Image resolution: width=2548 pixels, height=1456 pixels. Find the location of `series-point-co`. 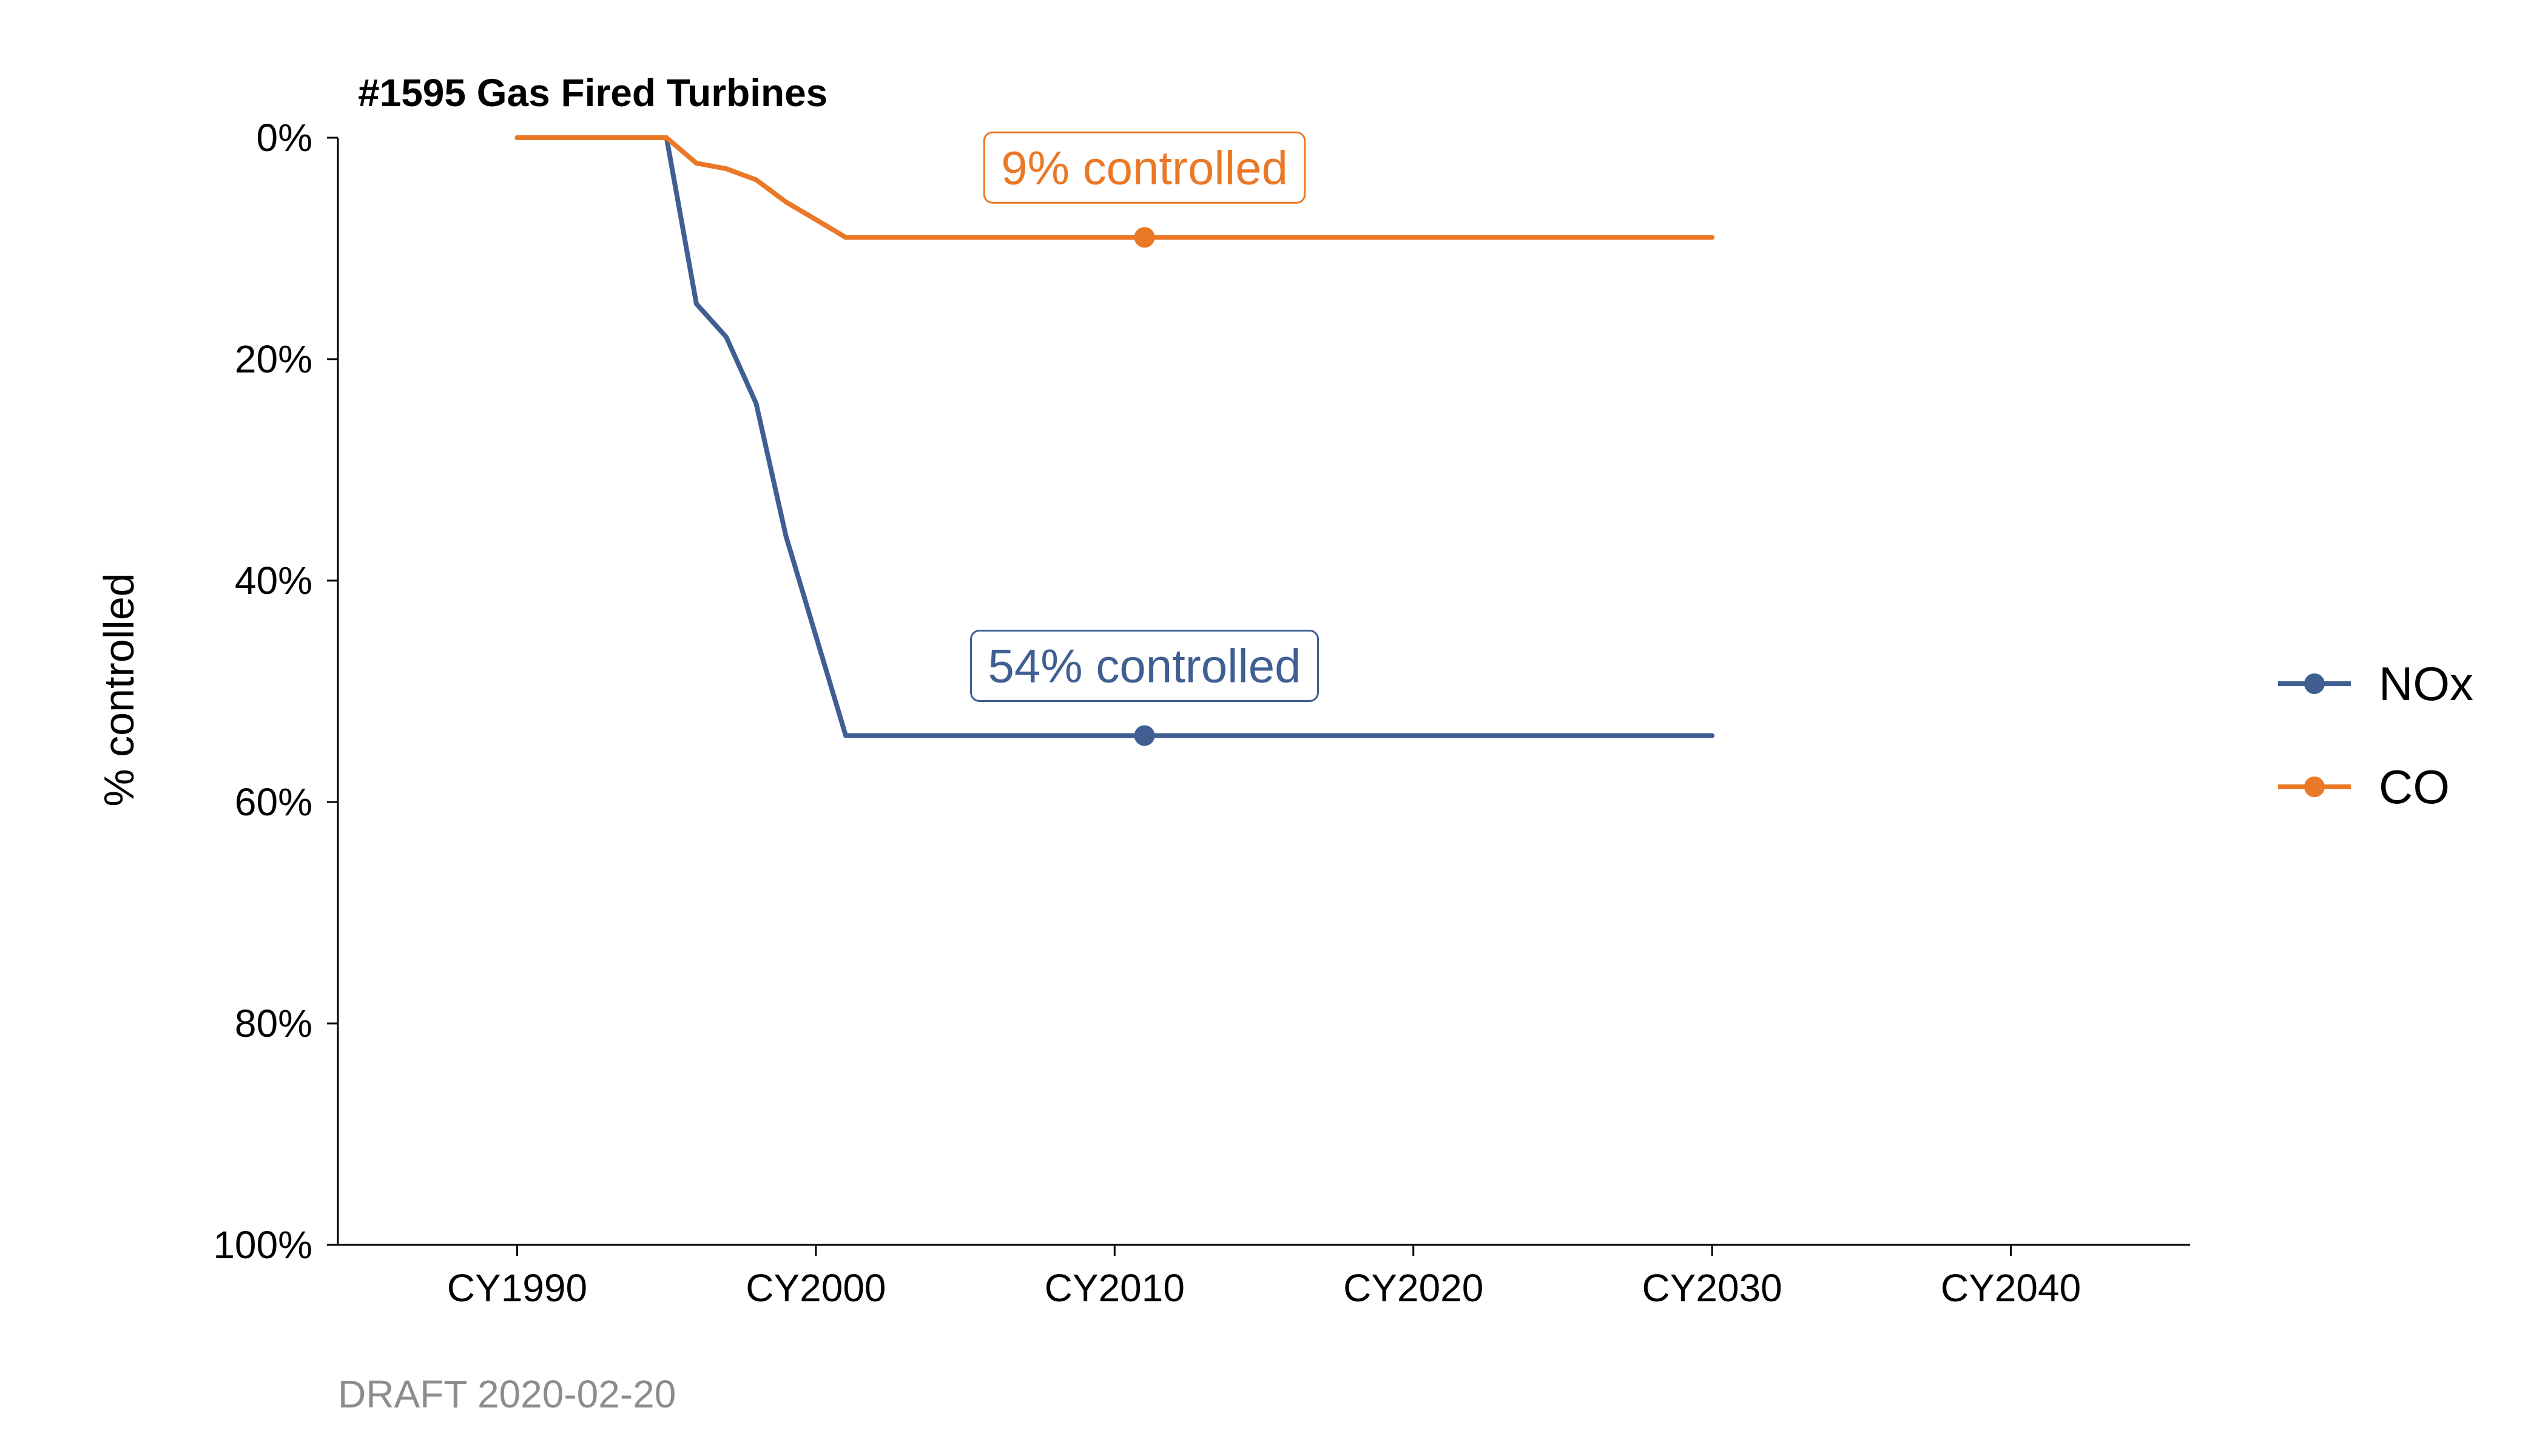

series-point-co is located at coordinates (1144, 237).